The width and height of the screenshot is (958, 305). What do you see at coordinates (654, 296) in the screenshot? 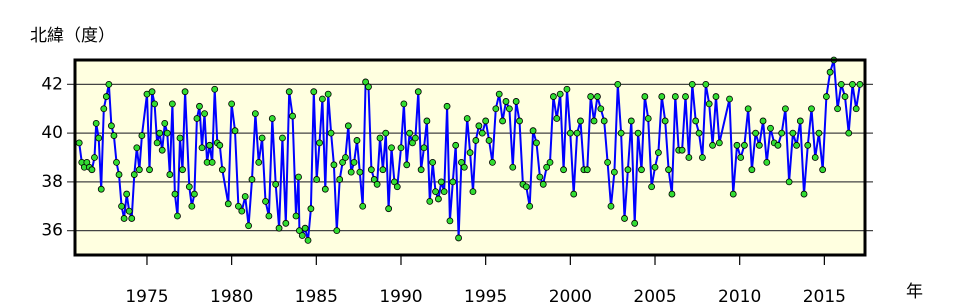
I see `x-tick-label: 2005` at bounding box center [654, 296].